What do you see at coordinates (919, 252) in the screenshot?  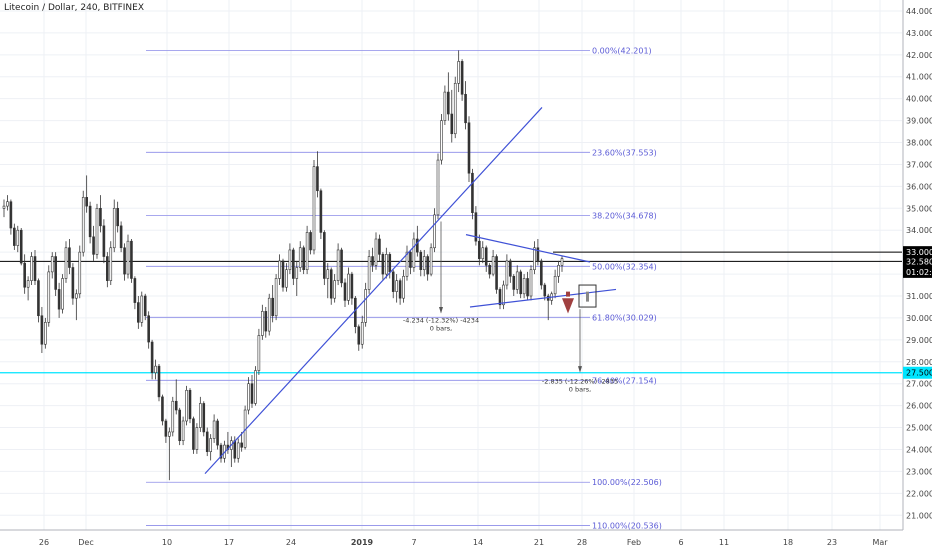 I see `price-label: 33.000` at bounding box center [919, 252].